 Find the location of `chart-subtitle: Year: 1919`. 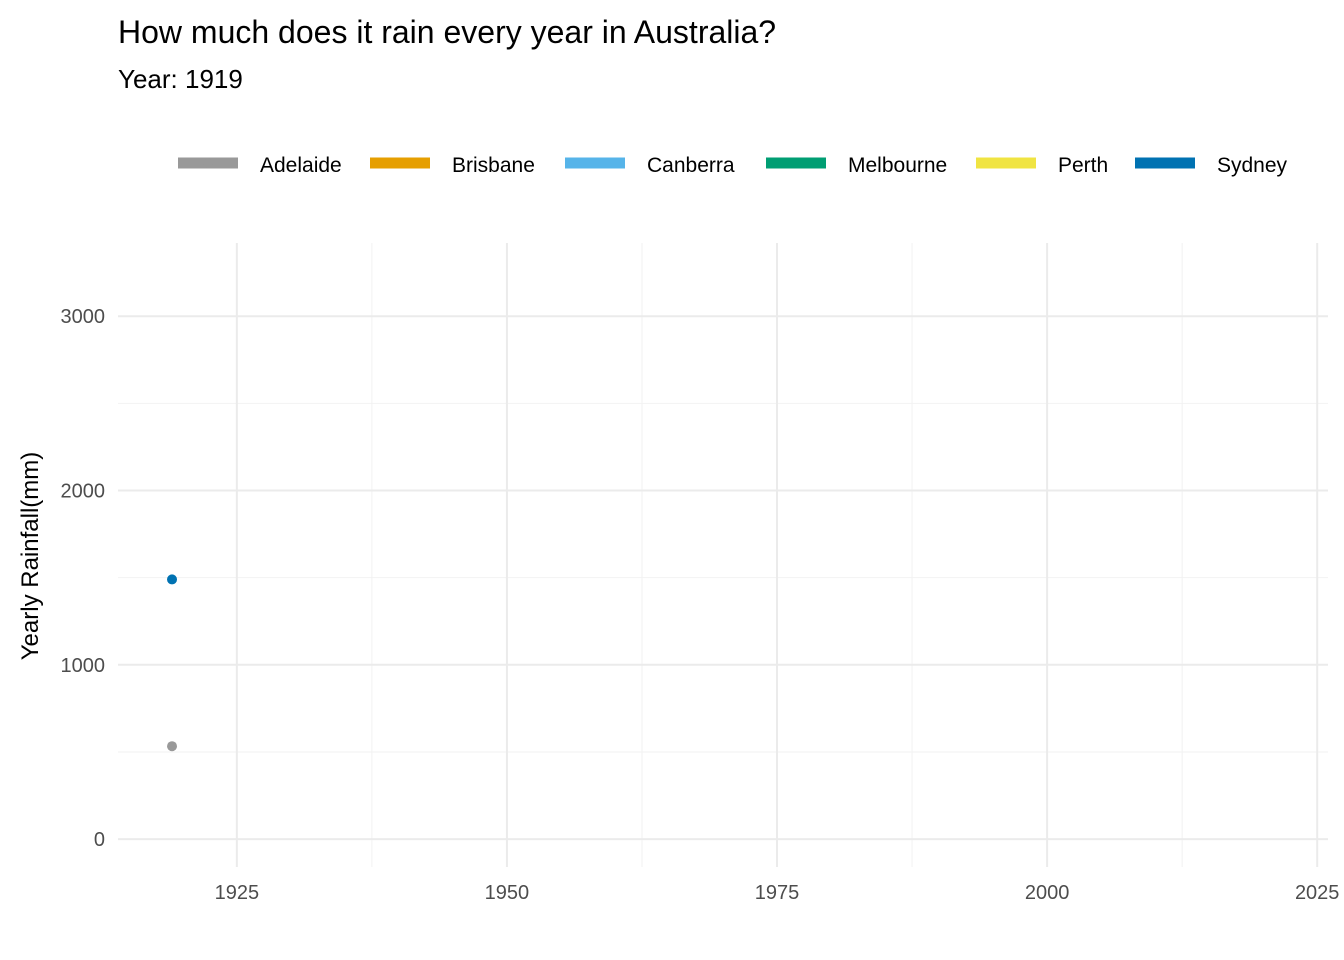

chart-subtitle: Year: 1919 is located at coordinates (180, 79).